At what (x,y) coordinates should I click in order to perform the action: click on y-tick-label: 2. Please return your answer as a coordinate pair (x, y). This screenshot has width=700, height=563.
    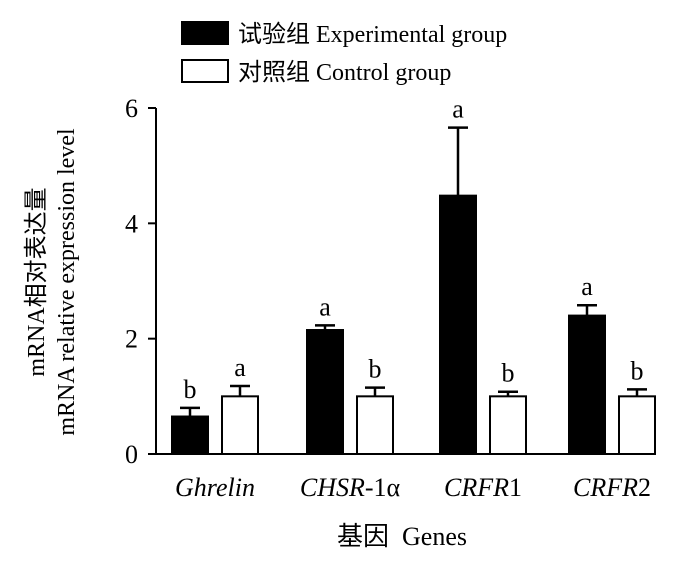
    Looking at the image, I should click on (131, 339).